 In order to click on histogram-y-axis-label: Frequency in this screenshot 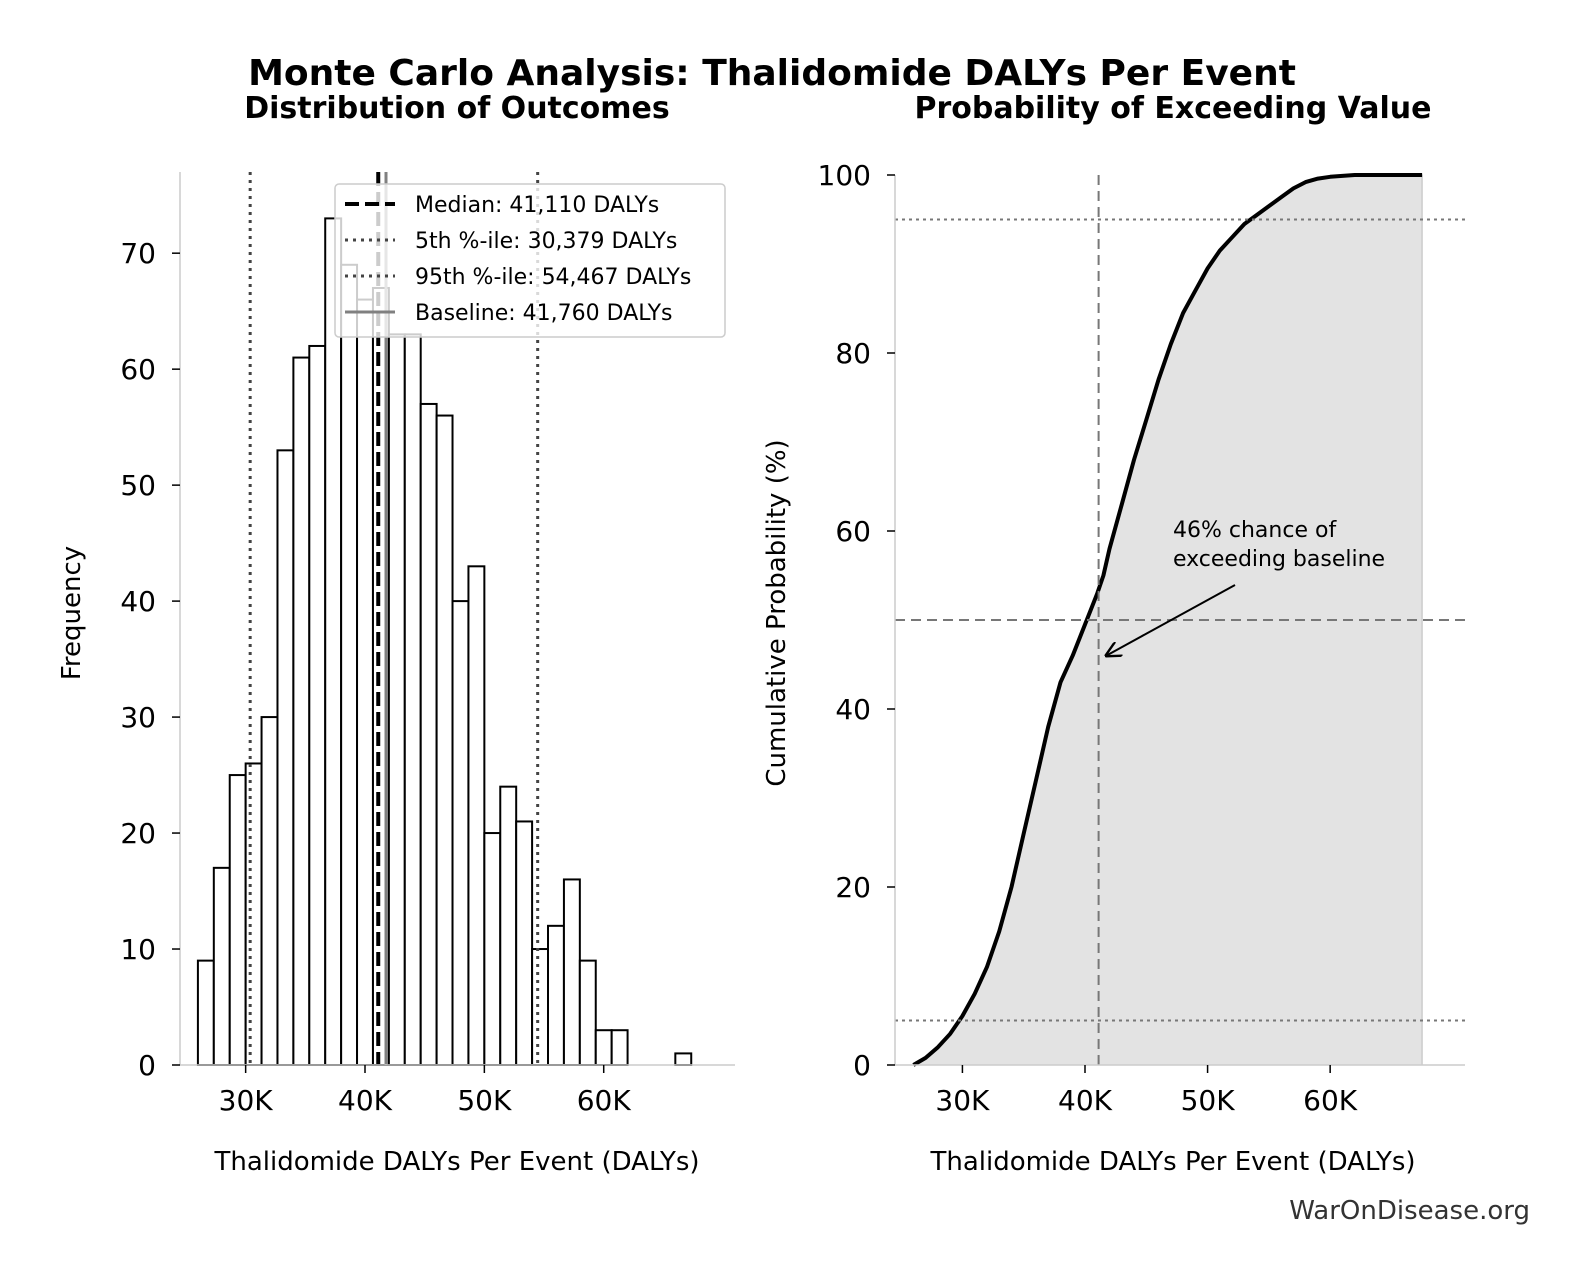, I will do `click(72, 613)`.